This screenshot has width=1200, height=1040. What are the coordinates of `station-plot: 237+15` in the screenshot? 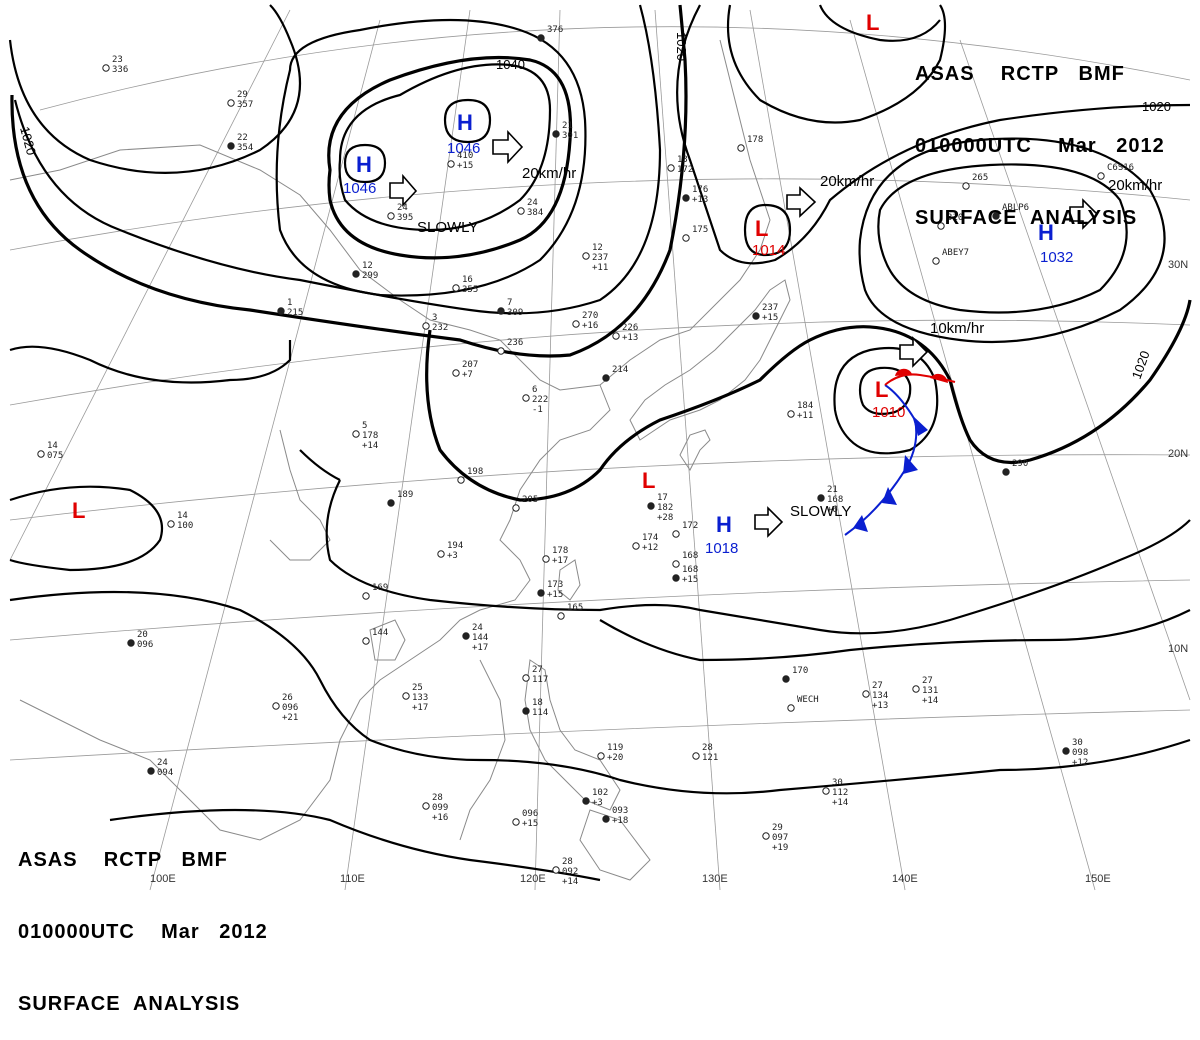 It's located at (765, 313).